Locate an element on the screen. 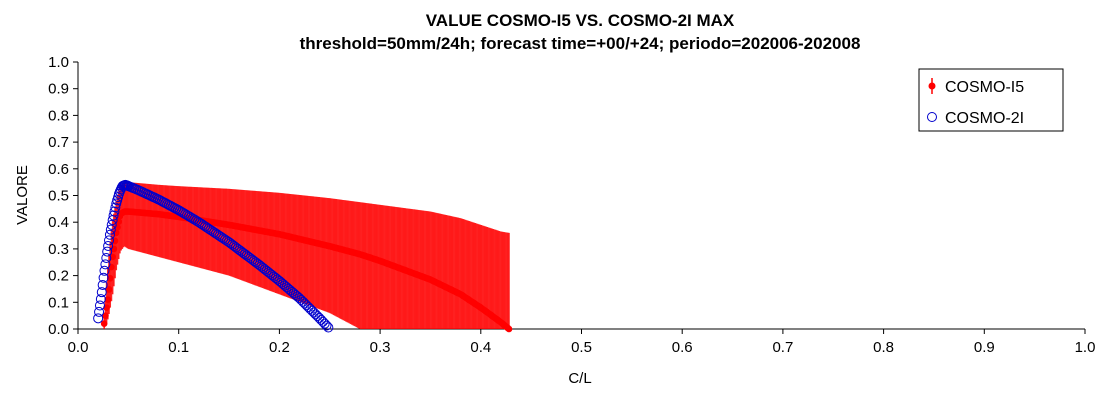 This screenshot has height=400, width=1100. legend: COSMO-I5 COSMO-2I is located at coordinates (991, 100).